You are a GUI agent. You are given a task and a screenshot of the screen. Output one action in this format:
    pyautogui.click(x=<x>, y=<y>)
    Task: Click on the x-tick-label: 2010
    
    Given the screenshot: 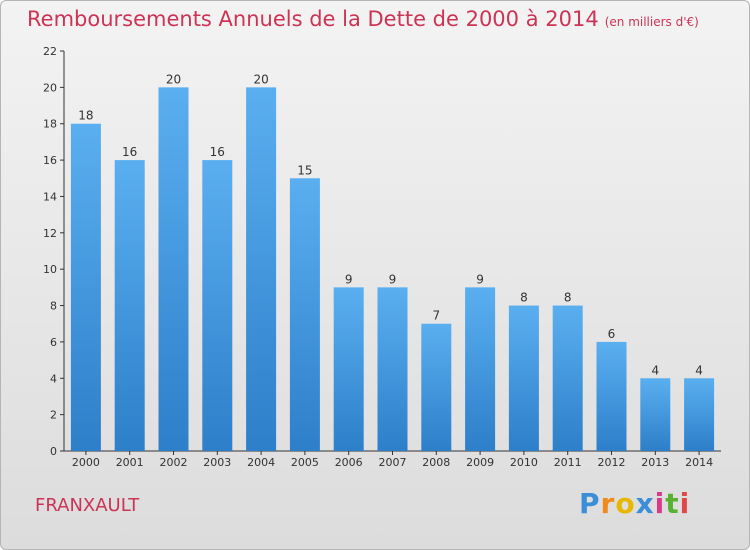 What is the action you would take?
    pyautogui.click(x=524, y=462)
    